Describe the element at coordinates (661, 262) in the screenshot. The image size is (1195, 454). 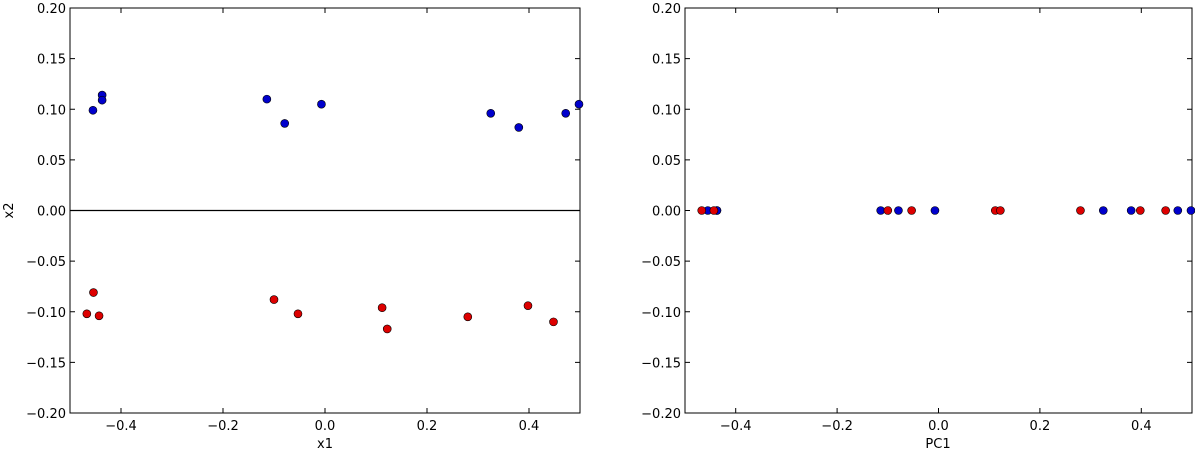
I see `right-y-tick-label: −0.05` at that location.